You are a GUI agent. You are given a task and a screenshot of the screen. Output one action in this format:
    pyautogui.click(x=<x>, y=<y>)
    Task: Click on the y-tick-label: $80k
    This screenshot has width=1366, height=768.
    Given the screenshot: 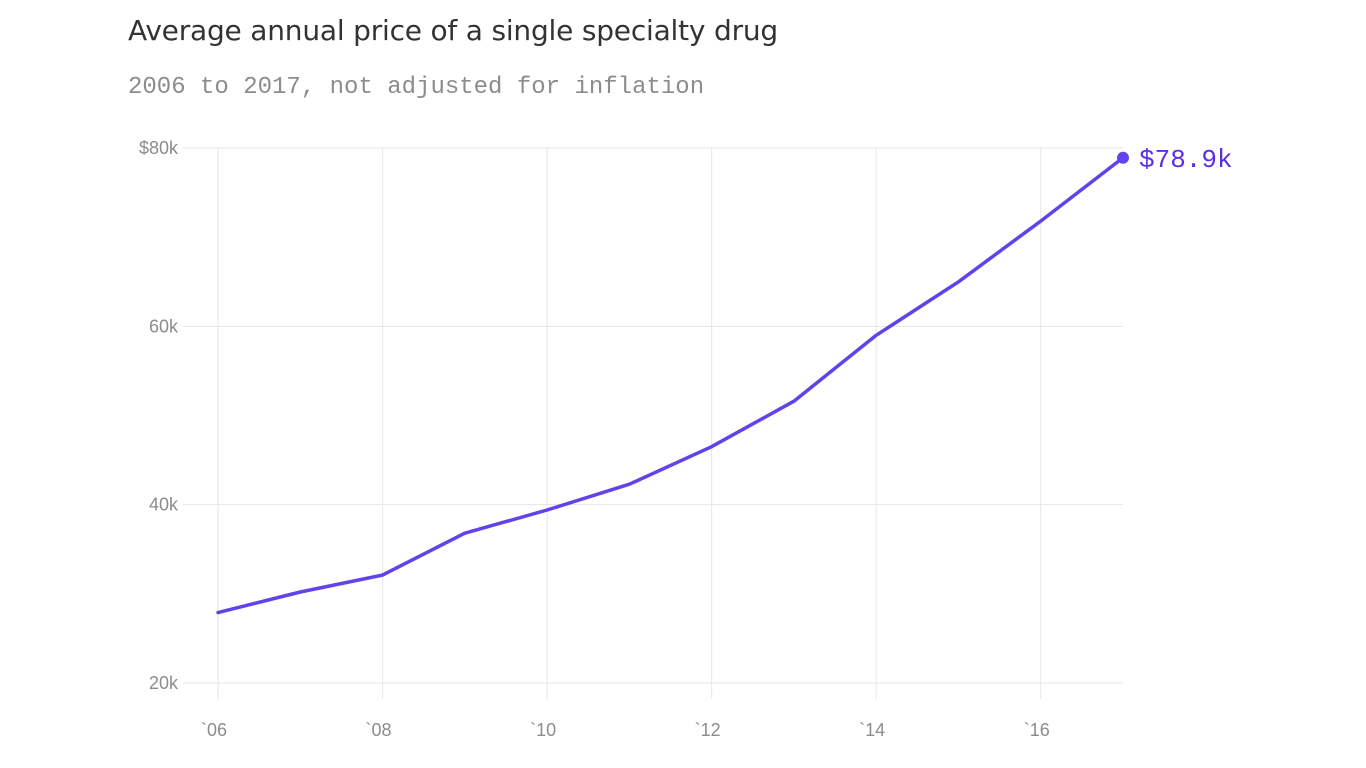 What is the action you would take?
    pyautogui.click(x=159, y=148)
    